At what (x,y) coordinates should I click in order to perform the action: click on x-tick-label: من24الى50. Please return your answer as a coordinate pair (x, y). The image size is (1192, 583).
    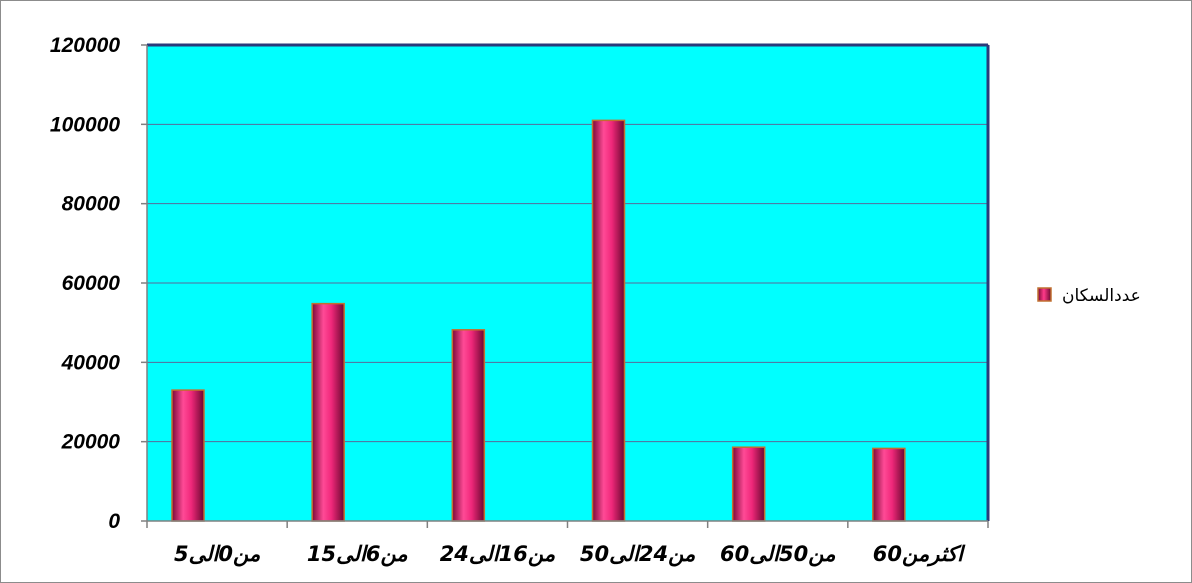
    Looking at the image, I should click on (638, 554).